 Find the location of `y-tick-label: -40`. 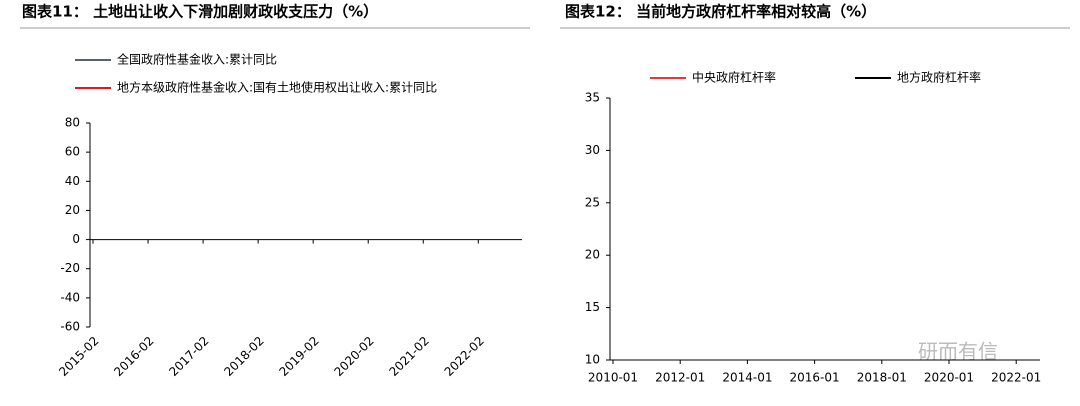

y-tick-label: -40 is located at coordinates (70, 297).